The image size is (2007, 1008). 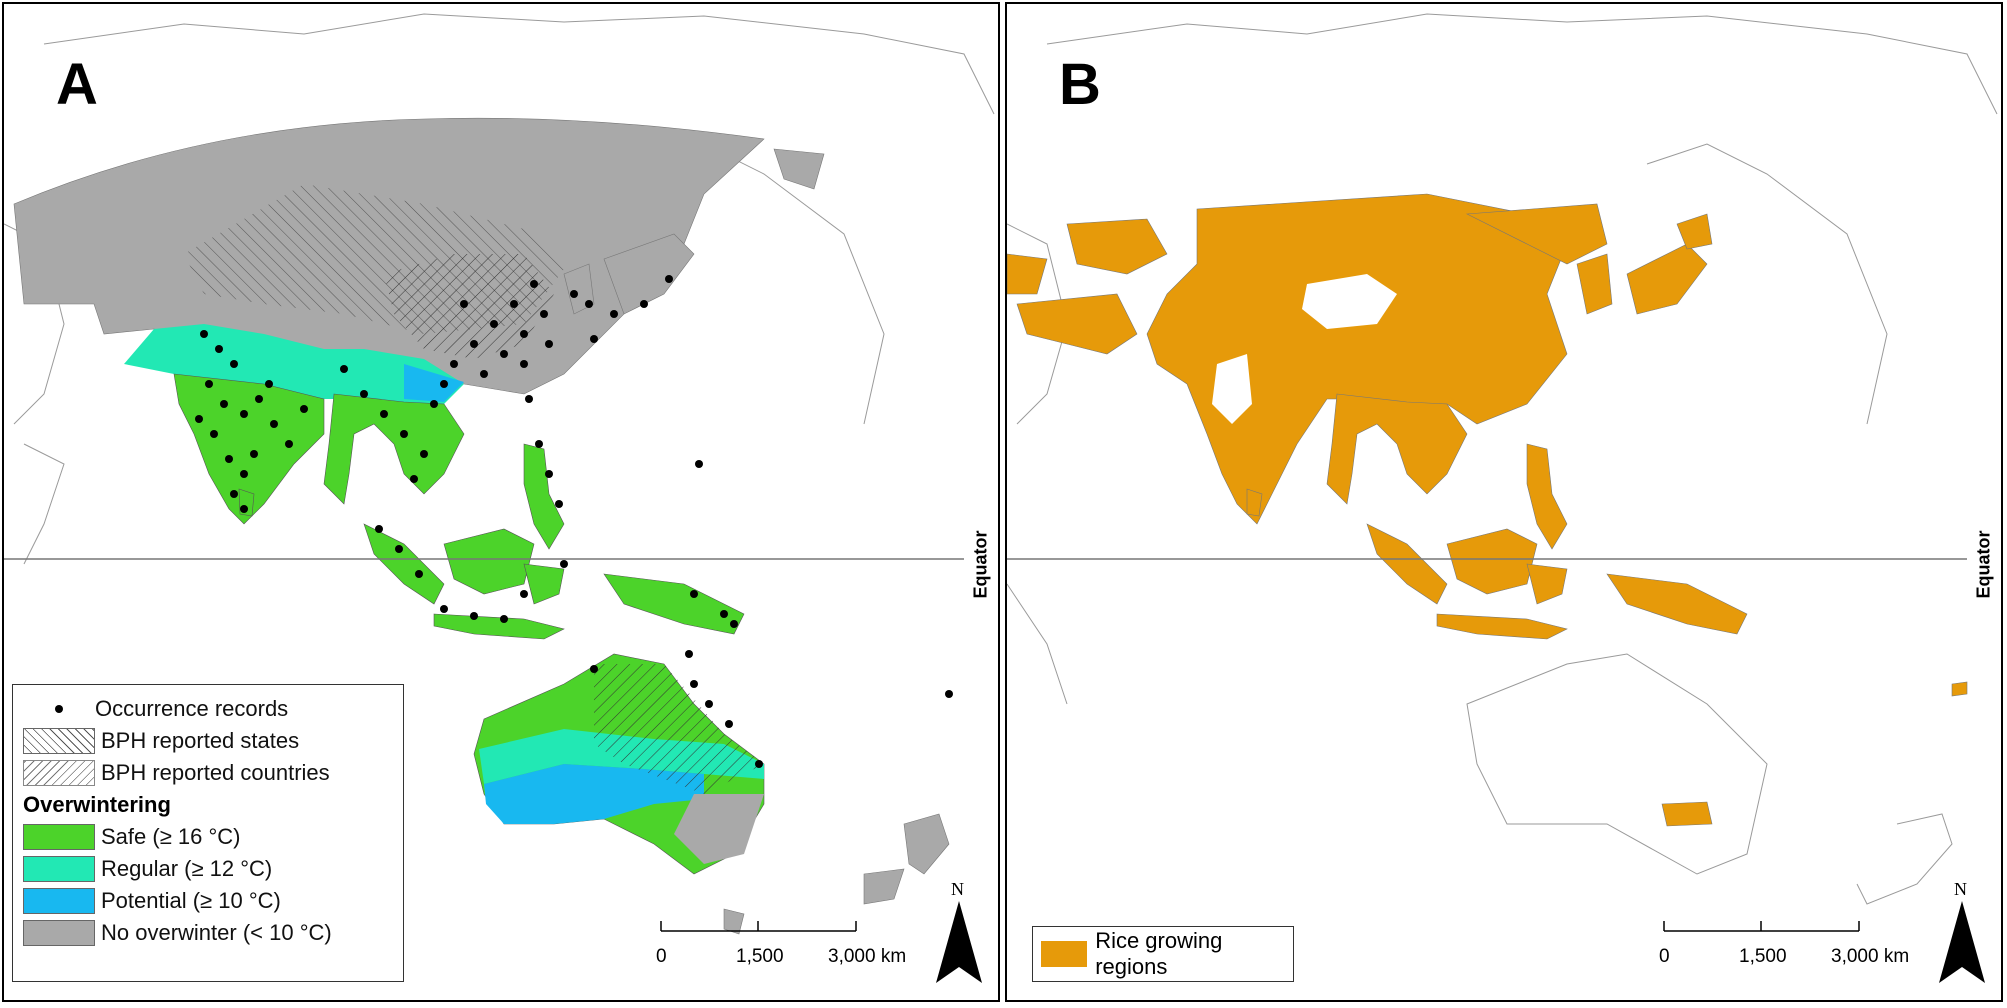 What do you see at coordinates (1064, 954) in the screenshot?
I see `rice-swatch` at bounding box center [1064, 954].